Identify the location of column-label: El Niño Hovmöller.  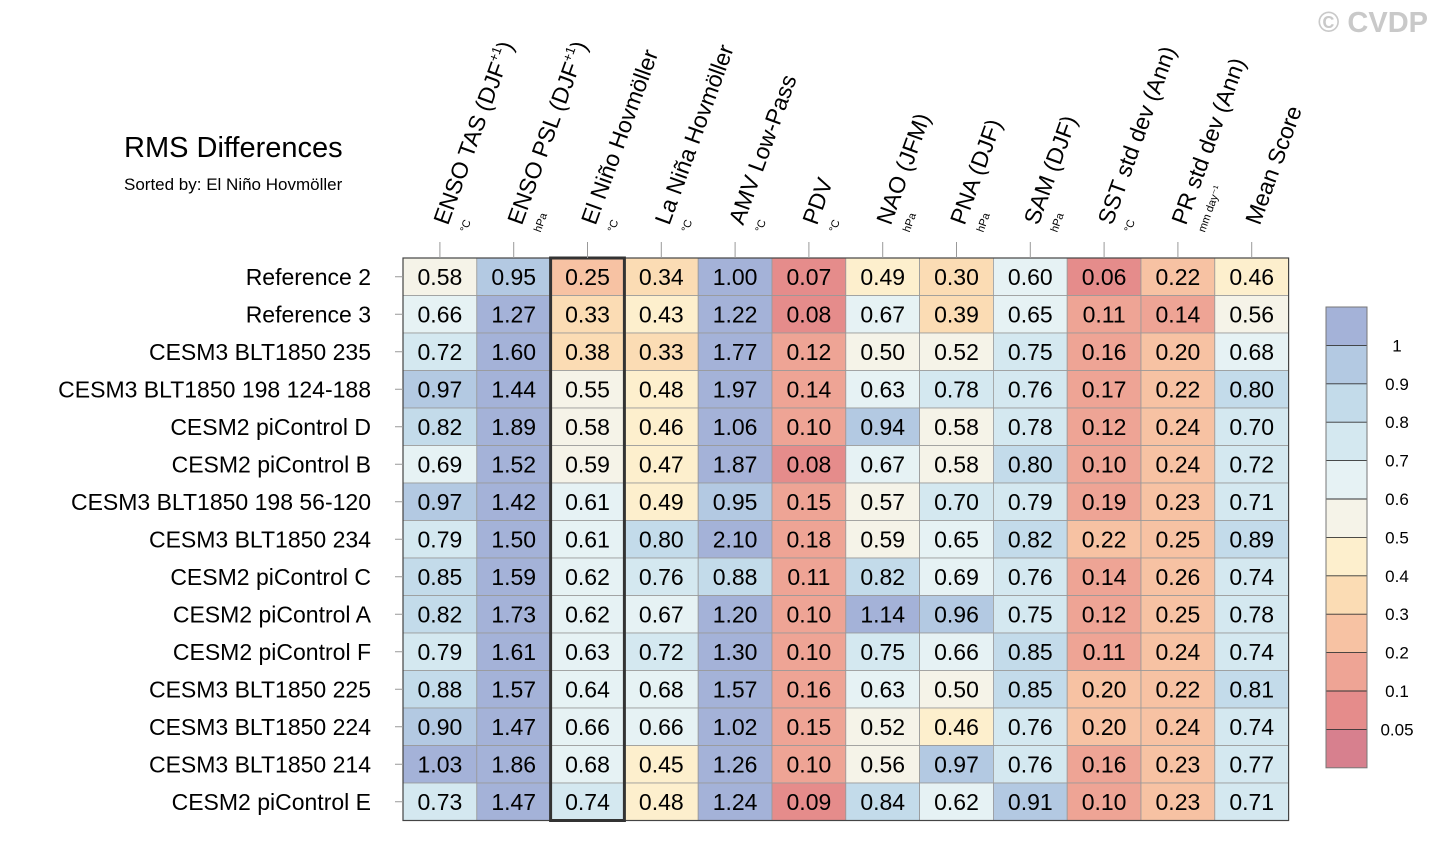
(619, 137).